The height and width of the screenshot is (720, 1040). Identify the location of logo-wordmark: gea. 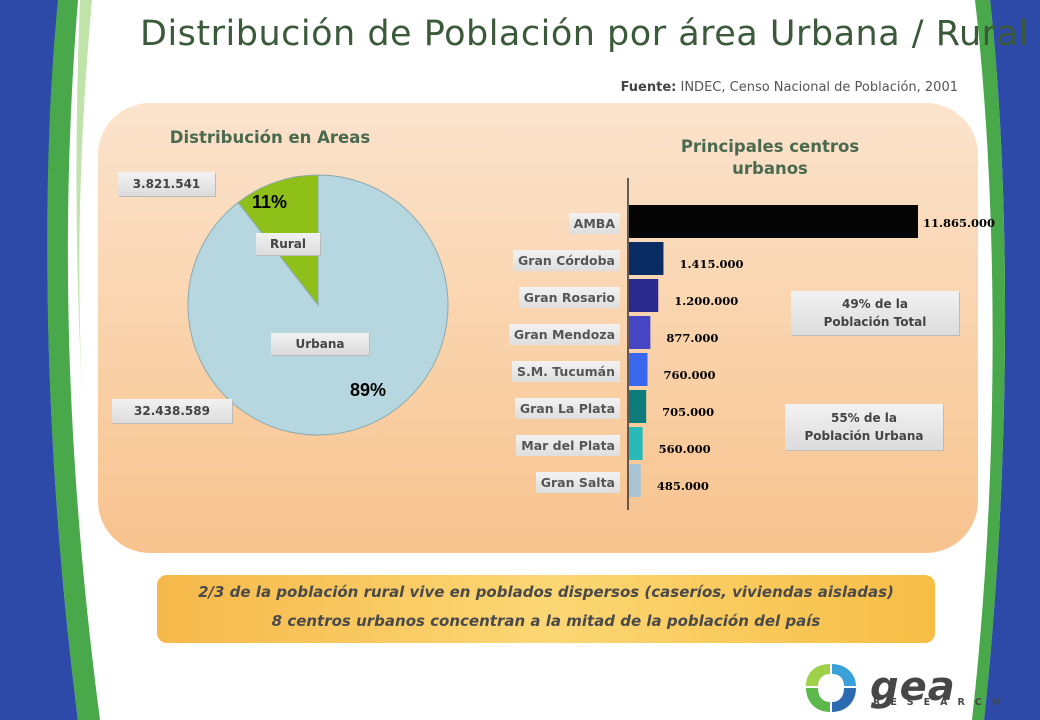
(913, 687).